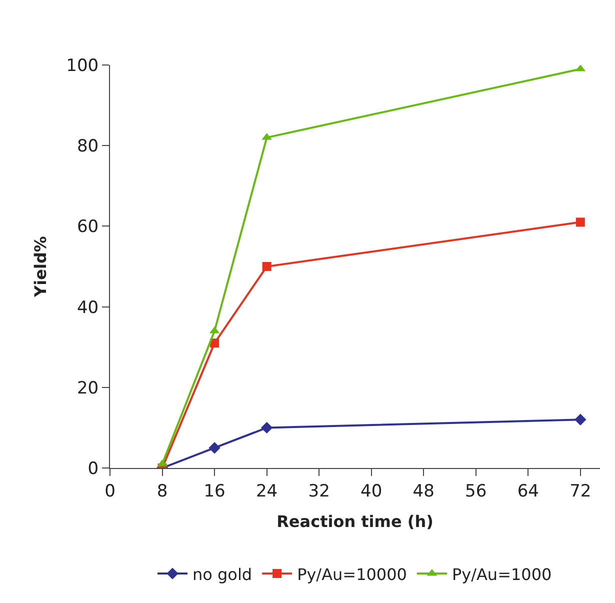  Describe the element at coordinates (110, 491) in the screenshot. I see `x-tick-label: 0` at that location.